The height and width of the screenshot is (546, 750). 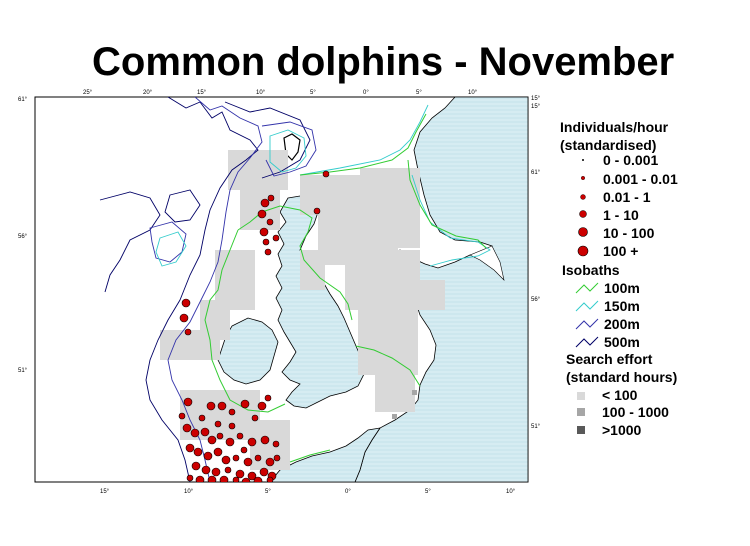 I want to click on left-axis-ticks: 61° 56° 51°, so click(x=23, y=235).